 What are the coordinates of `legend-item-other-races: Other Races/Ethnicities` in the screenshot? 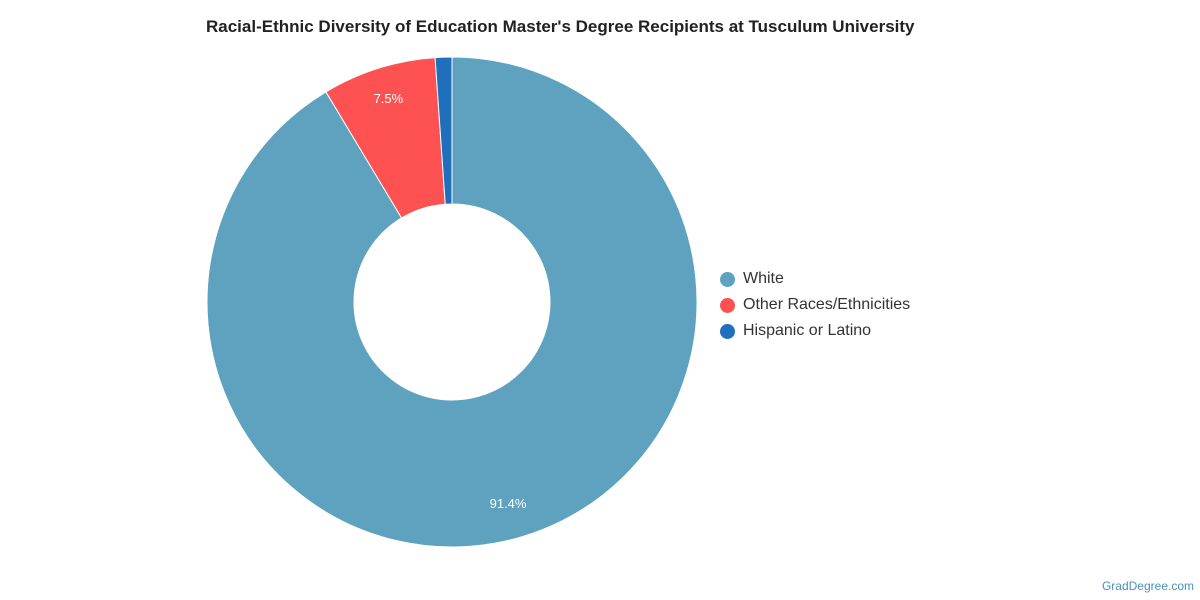 It's located at (815, 305).